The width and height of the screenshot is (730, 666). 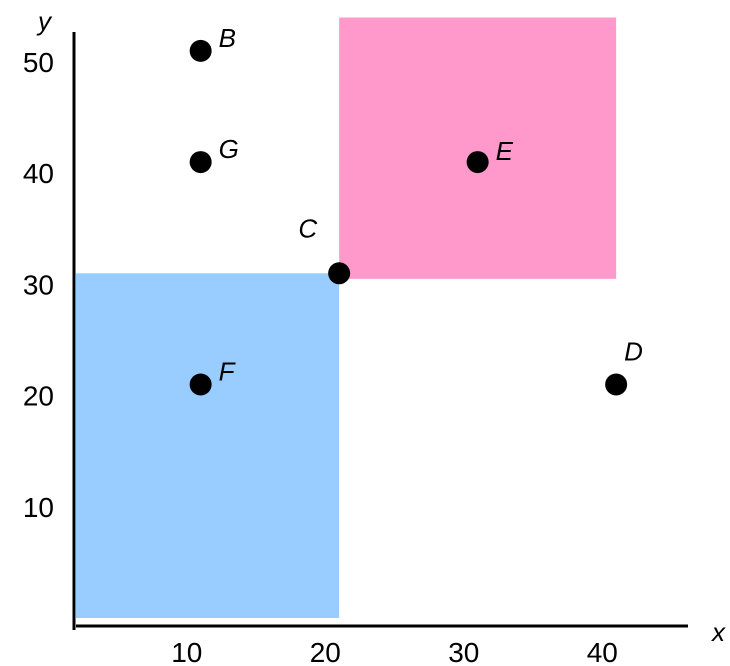 I want to click on point-e, so click(x=477, y=162).